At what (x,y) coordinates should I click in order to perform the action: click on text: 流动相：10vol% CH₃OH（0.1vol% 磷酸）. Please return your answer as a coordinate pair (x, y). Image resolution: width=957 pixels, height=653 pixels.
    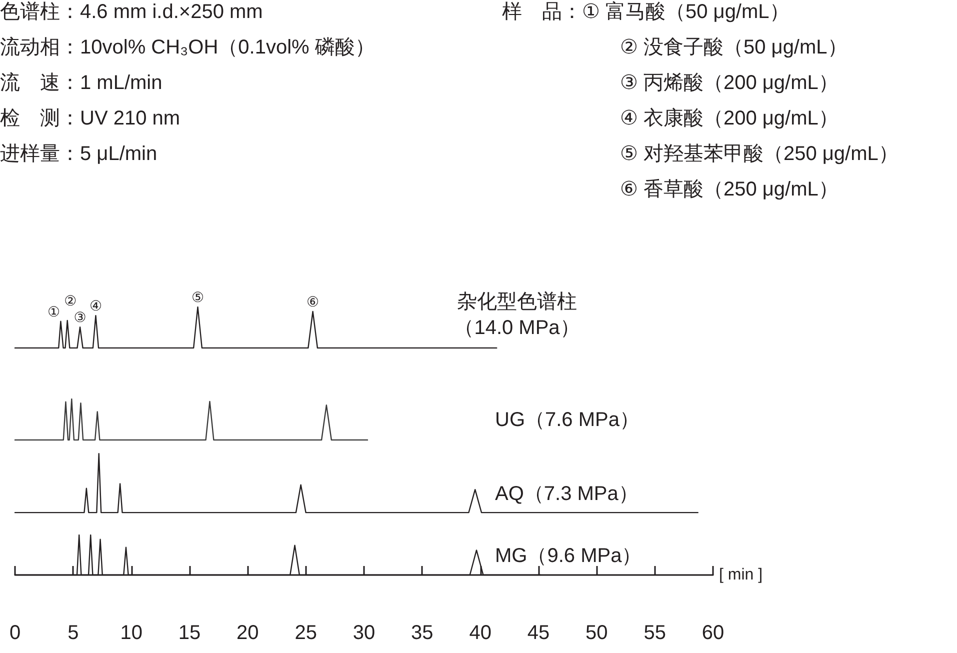
    Looking at the image, I should click on (187, 47).